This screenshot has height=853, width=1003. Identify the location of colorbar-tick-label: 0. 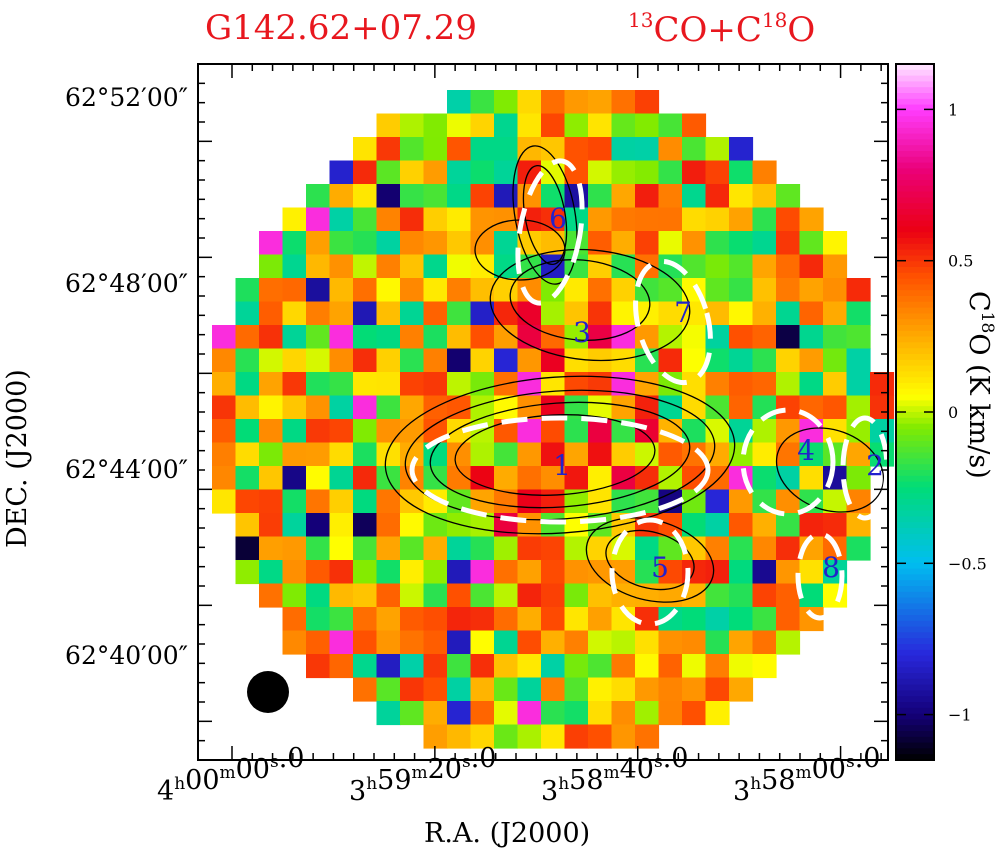
(953, 412).